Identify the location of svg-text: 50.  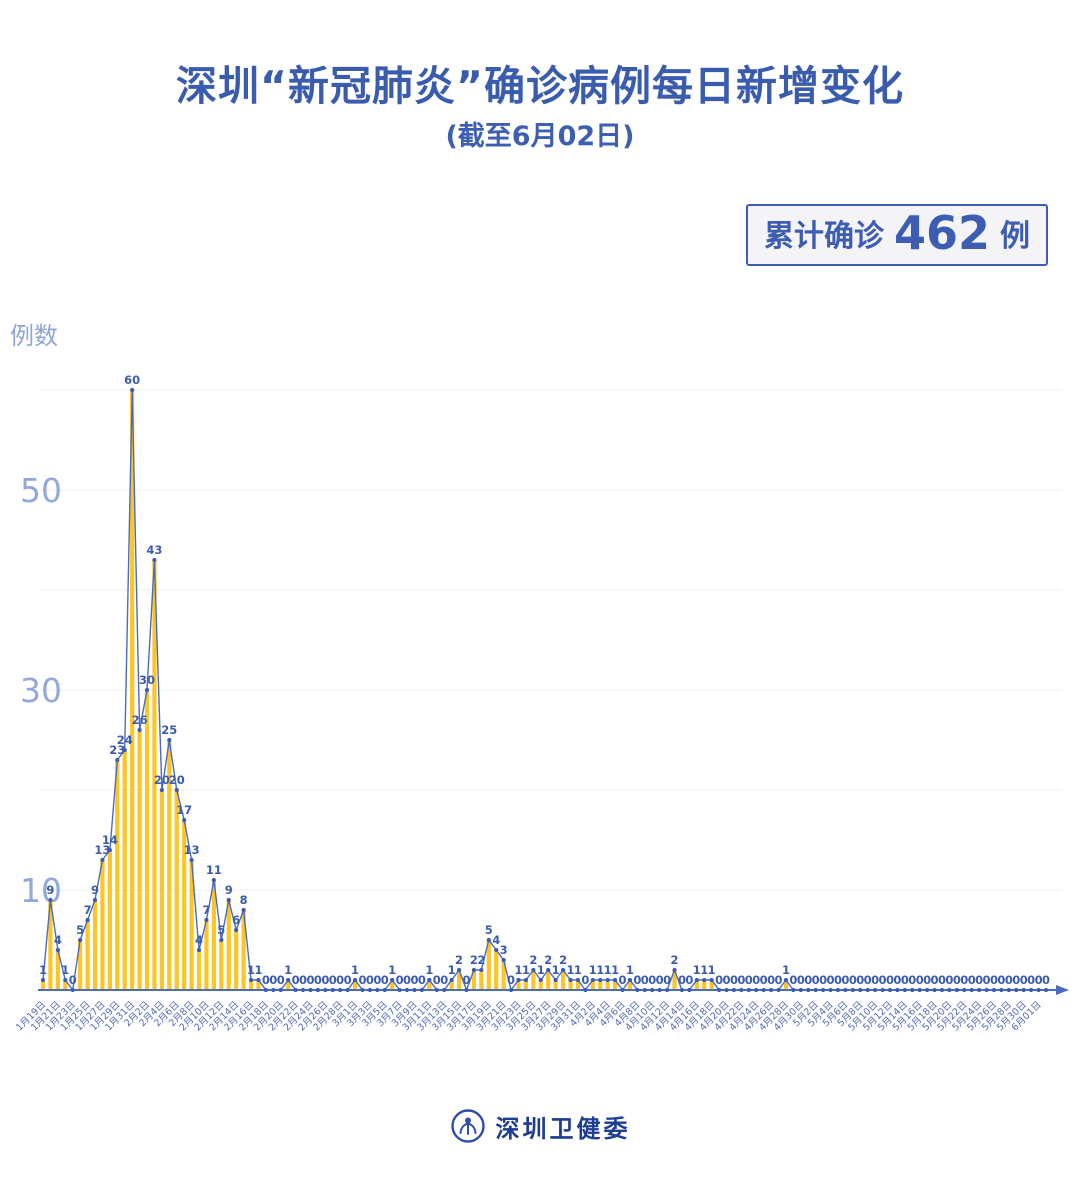
(41, 490).